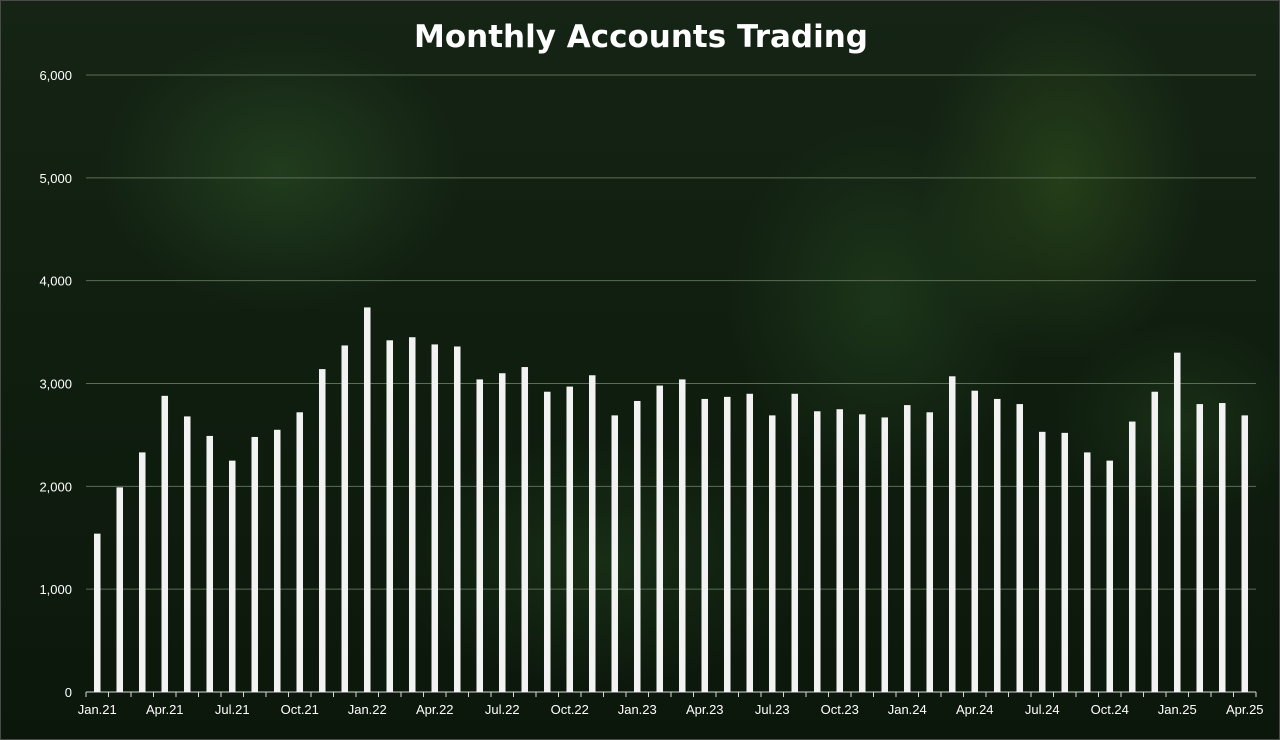 The height and width of the screenshot is (740, 1280). Describe the element at coordinates (165, 709) in the screenshot. I see `x-tick-label: Apr.21` at that location.